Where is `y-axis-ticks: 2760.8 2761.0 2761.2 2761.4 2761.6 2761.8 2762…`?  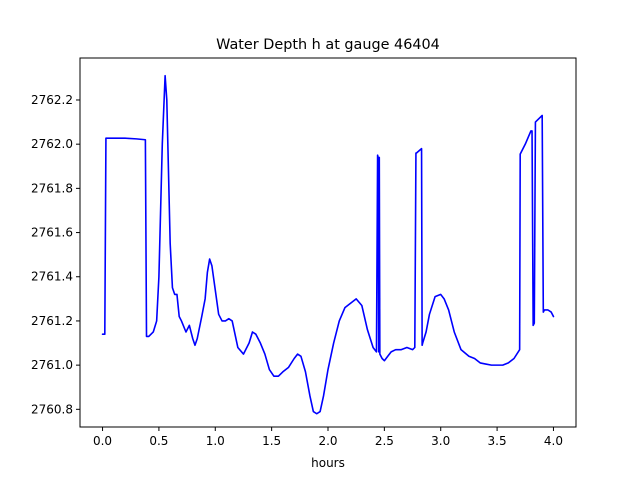
y-axis-ticks: 2760.8 2761.0 2761.2 2761.4 2761.6 2761.8 2762… is located at coordinates (55, 254).